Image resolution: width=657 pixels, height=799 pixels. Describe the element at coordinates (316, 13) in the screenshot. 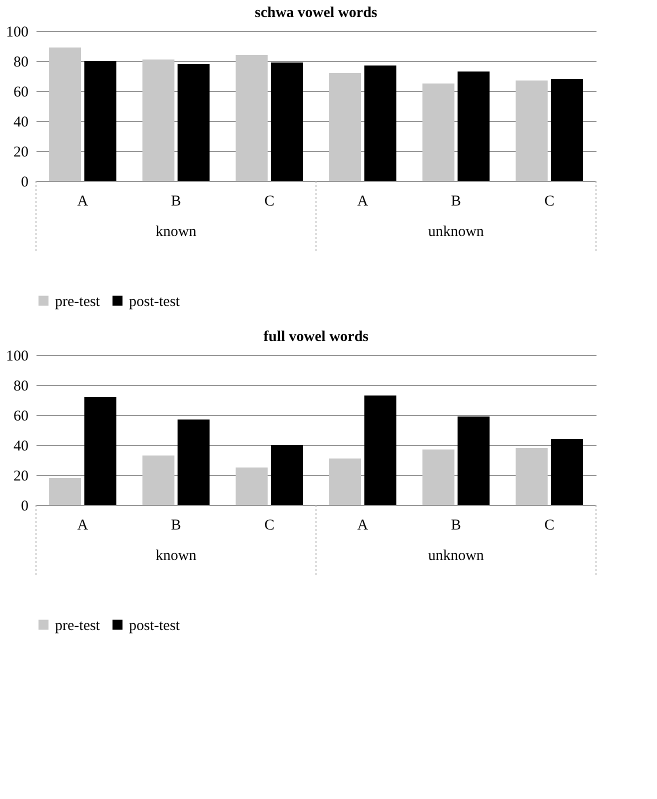

I see `chart-title: schwa vowel words` at that location.